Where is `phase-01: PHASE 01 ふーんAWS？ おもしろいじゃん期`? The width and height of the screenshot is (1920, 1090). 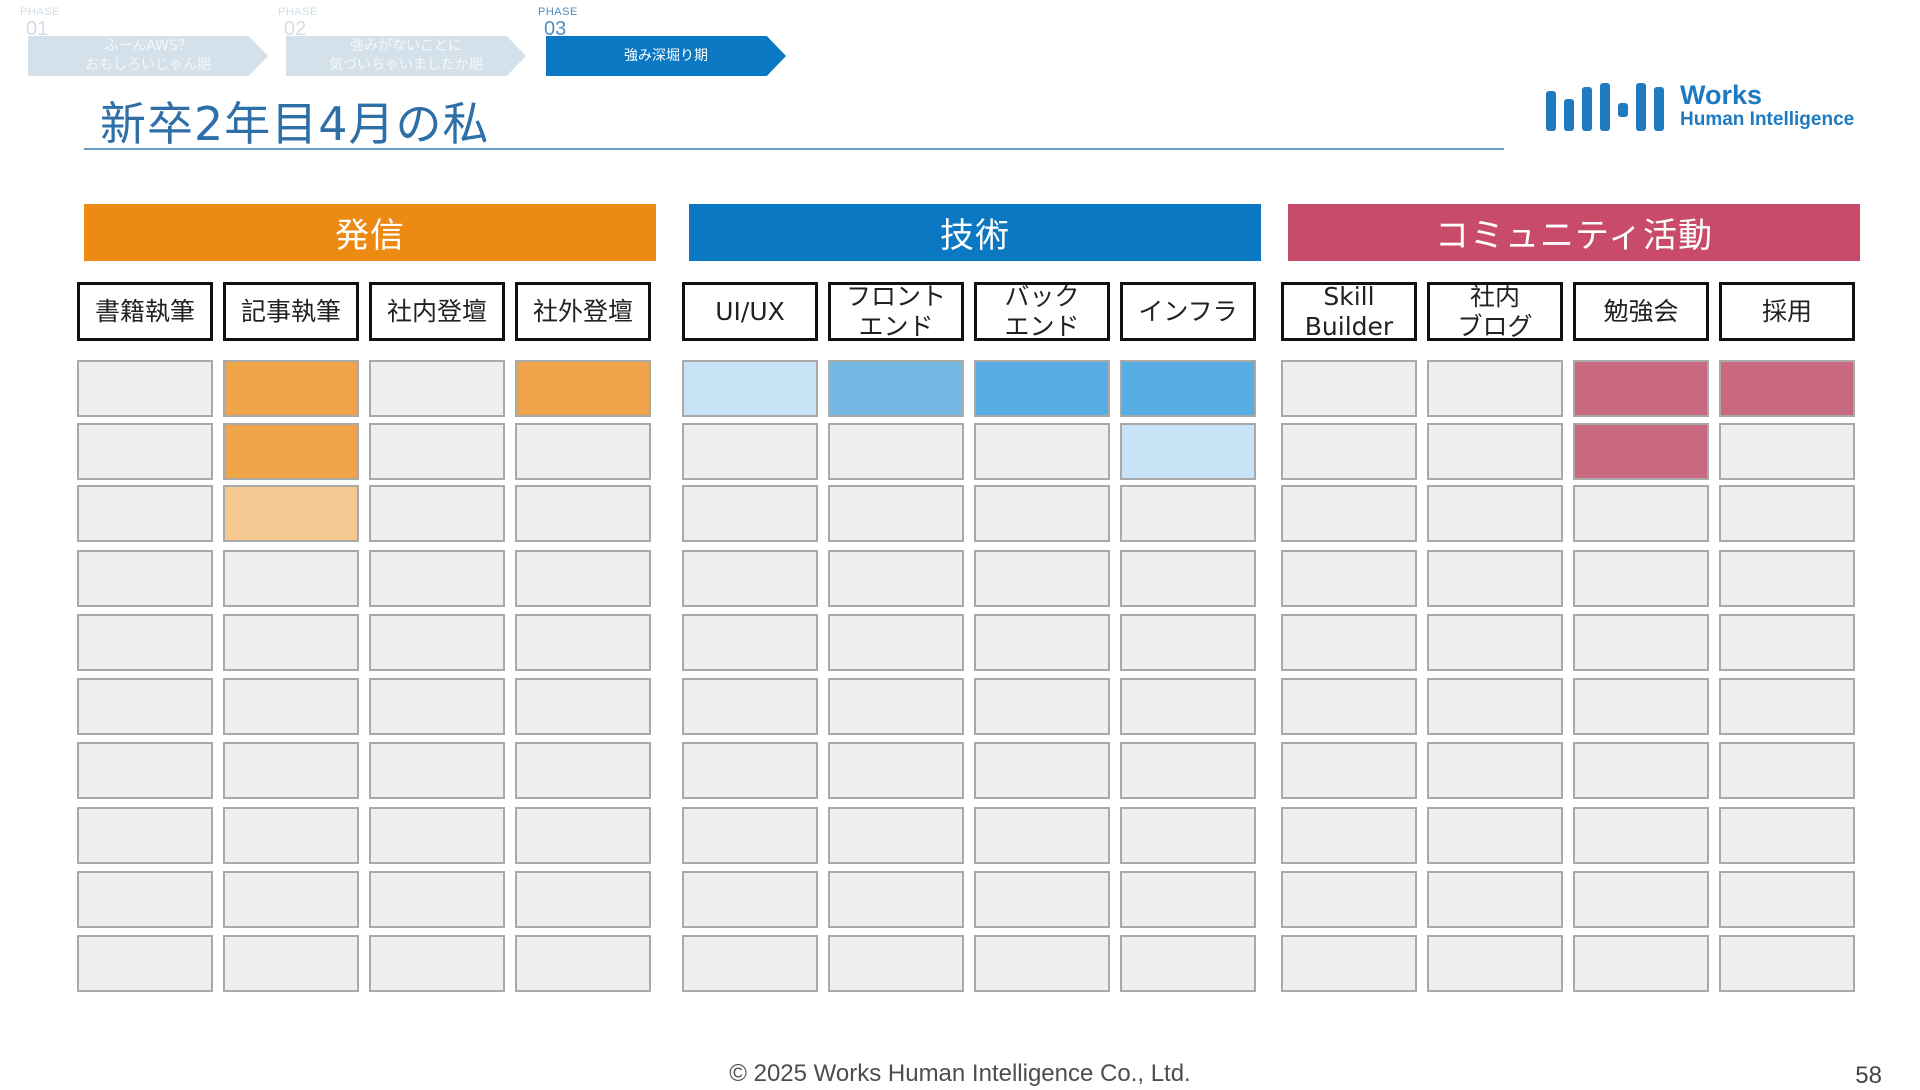
phase-01: PHASE 01 ふーんAWS？ おもしろいじゃん期 is located at coordinates (150, 40).